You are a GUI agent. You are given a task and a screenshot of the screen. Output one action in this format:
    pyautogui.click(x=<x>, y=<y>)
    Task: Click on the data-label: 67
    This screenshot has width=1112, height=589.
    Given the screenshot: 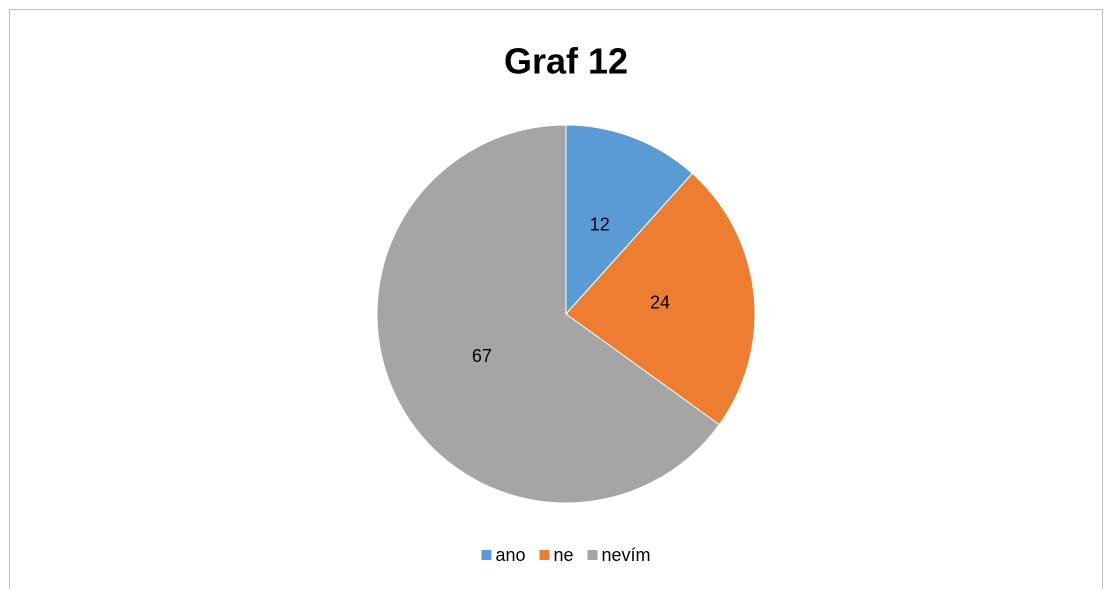 What is the action you would take?
    pyautogui.click(x=482, y=356)
    